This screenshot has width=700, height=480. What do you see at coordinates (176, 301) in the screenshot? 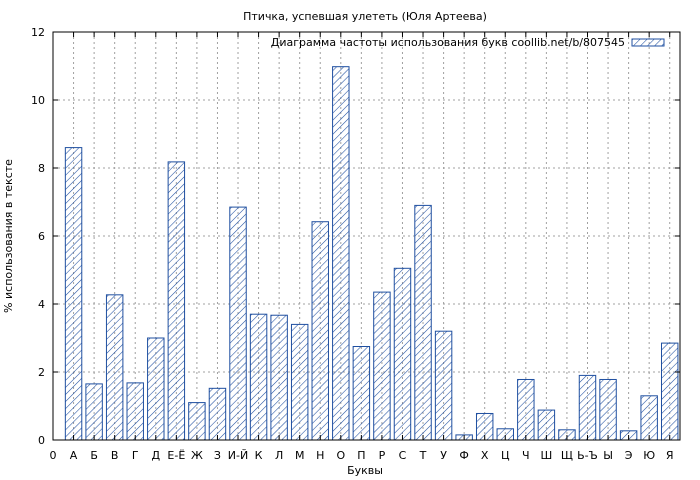
I see `bar-Е-Ё` at bounding box center [176, 301].